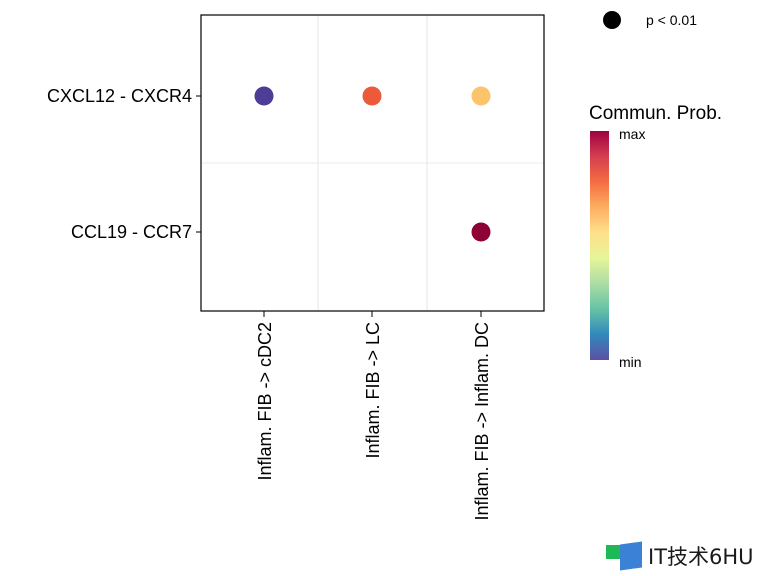 This screenshot has width=768, height=576. What do you see at coordinates (119, 96) in the screenshot?
I see `y-tick-label: CXCL12 - CXCR4` at bounding box center [119, 96].